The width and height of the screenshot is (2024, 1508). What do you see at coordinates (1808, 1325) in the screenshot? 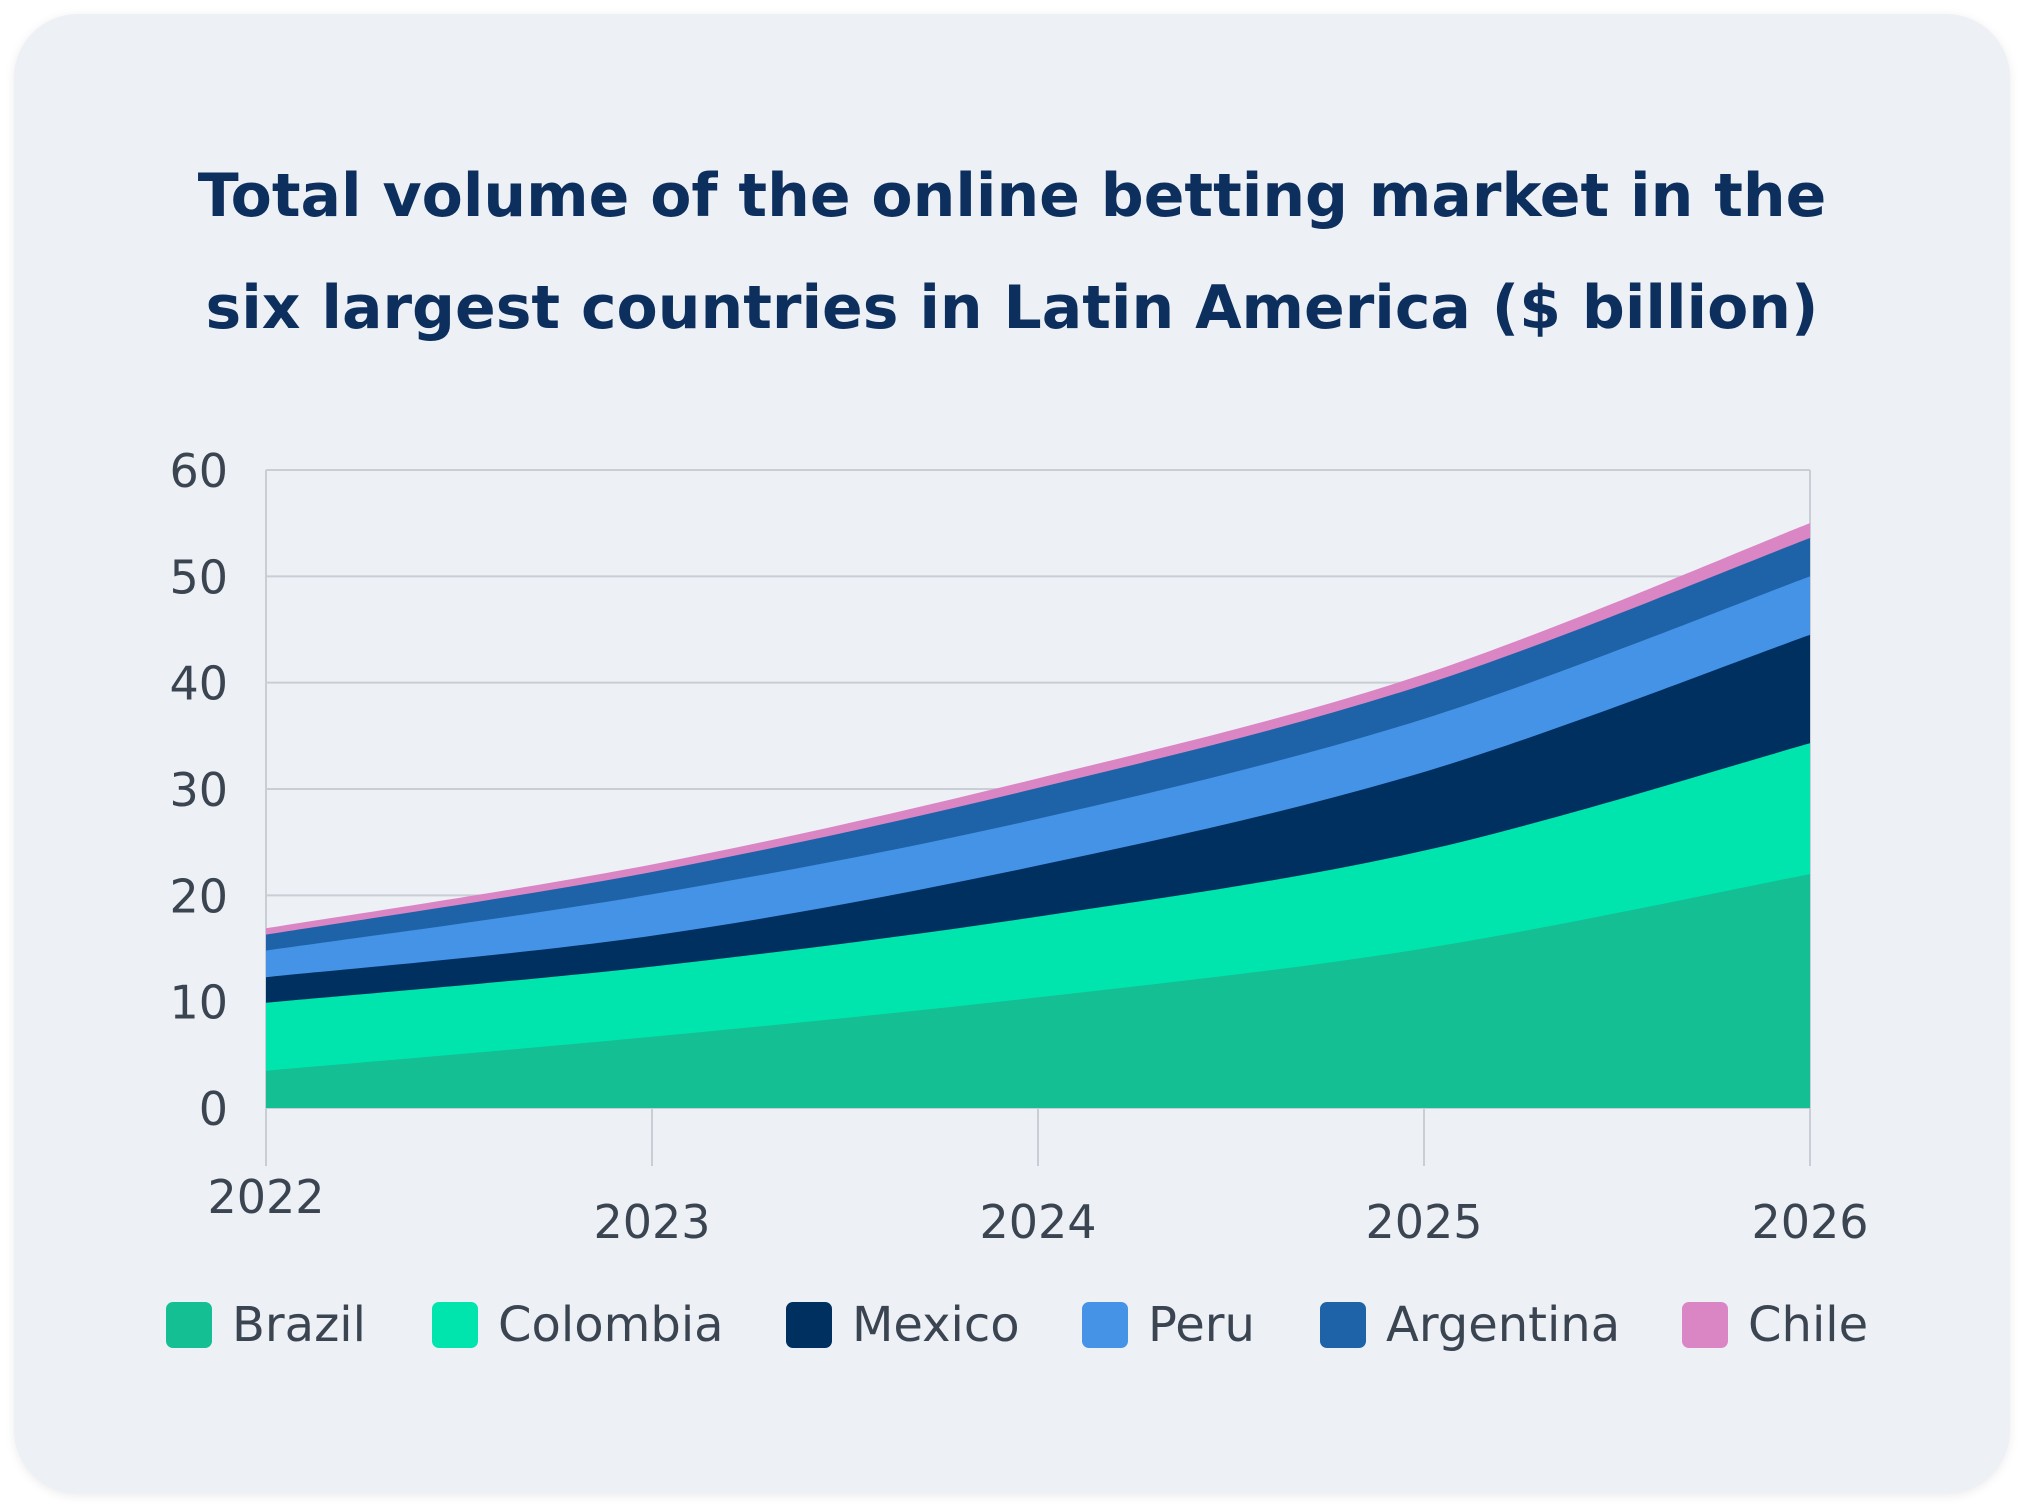
I see `legend-label: Chile` at bounding box center [1808, 1325].